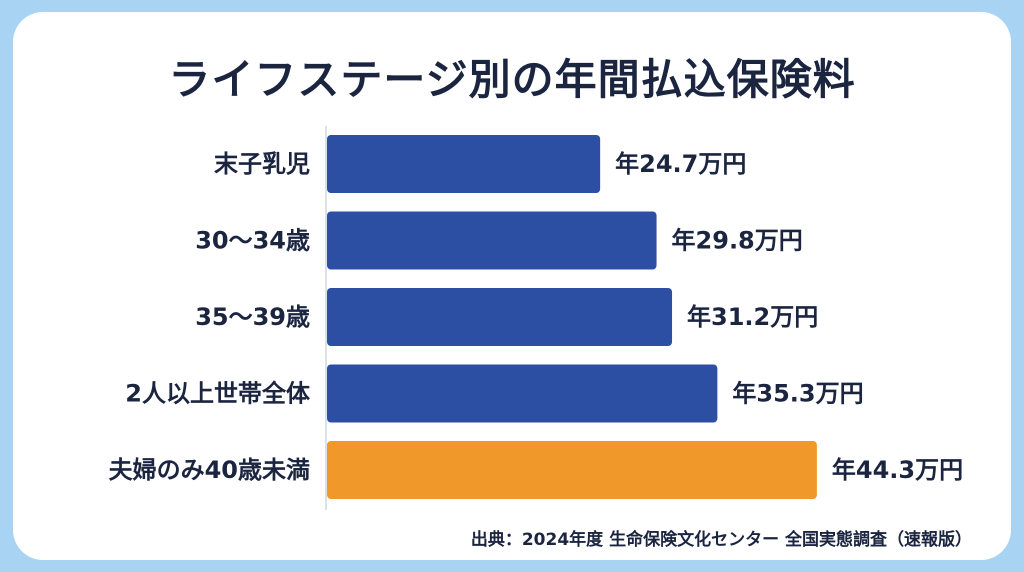 The height and width of the screenshot is (572, 1024). Describe the element at coordinates (218, 394) in the screenshot. I see `category-label-4: 2人以上世帯全体` at that location.